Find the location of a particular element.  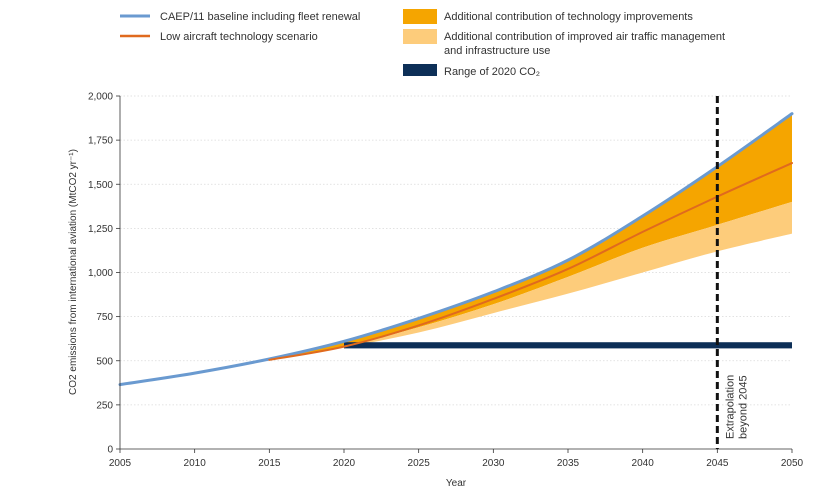

extrapolation-marker: Extrapolation beyond 2045 is located at coordinates (732, 272).